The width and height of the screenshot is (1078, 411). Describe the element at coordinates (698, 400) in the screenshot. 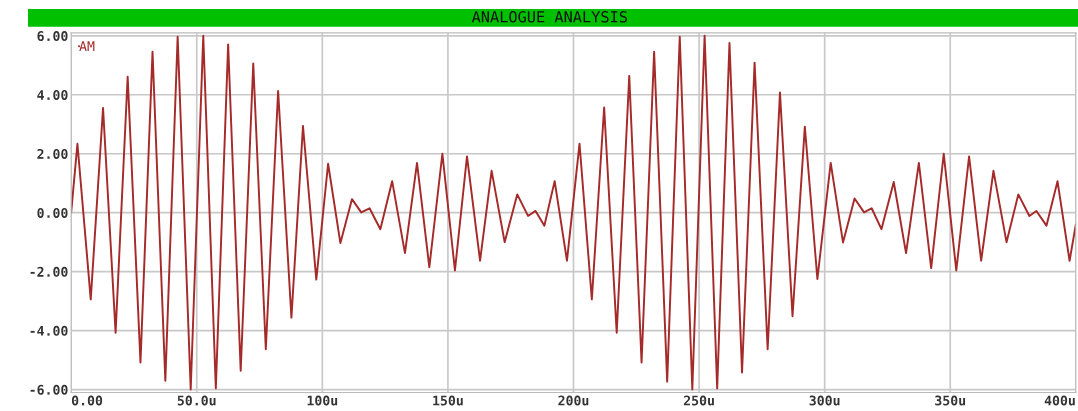

I see `x-tick-label: 250u` at that location.